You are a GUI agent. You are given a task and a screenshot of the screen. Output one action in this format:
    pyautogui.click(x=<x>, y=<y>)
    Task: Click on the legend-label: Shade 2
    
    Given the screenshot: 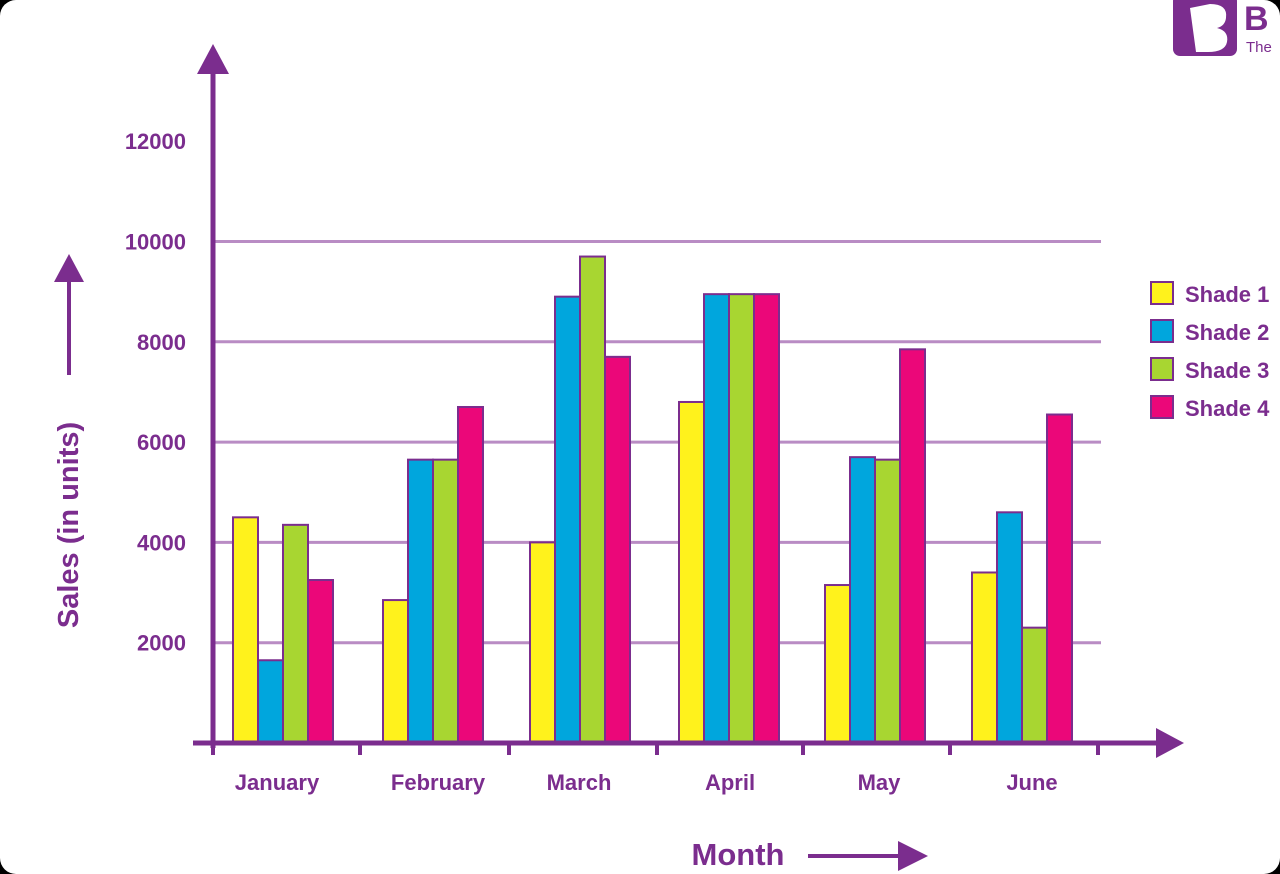 What is the action you would take?
    pyautogui.click(x=1227, y=332)
    